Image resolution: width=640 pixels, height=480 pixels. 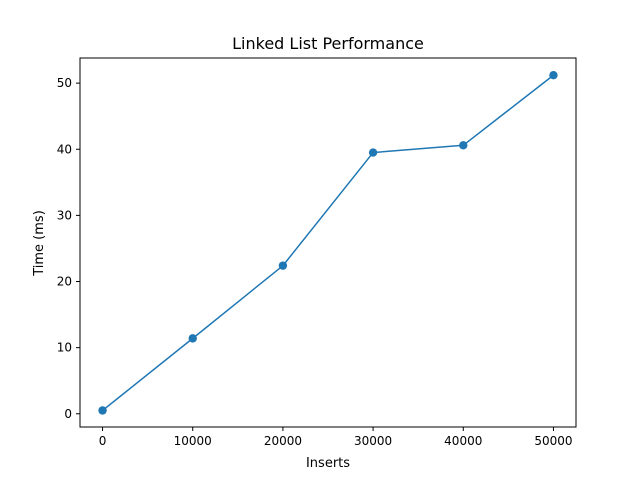 What do you see at coordinates (39, 243) in the screenshot?
I see `y-axis-label: Time (ms)` at bounding box center [39, 243].